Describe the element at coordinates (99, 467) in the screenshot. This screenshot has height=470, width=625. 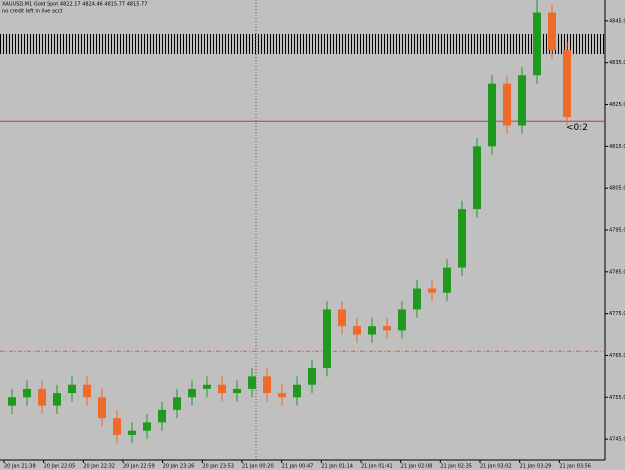
I see `x-tick-label: 20 Jan 22:32` at that location.